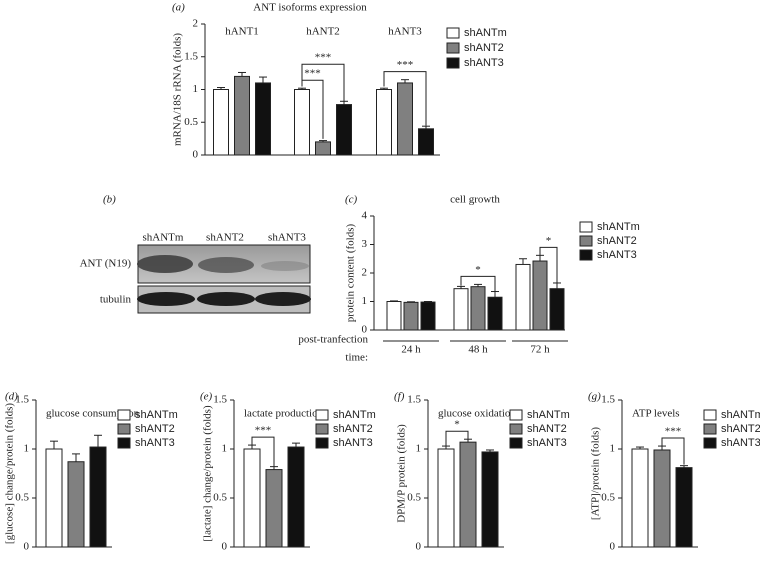 This screenshot has height=563, width=760. I want to click on category-label: hANT3, so click(405, 32).